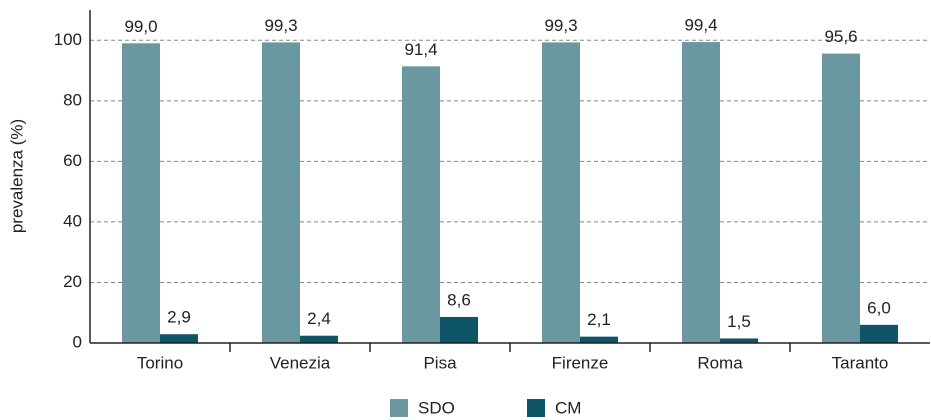 The height and width of the screenshot is (420, 931). Describe the element at coordinates (599, 319) in the screenshot. I see `value-label: 2,1` at that location.